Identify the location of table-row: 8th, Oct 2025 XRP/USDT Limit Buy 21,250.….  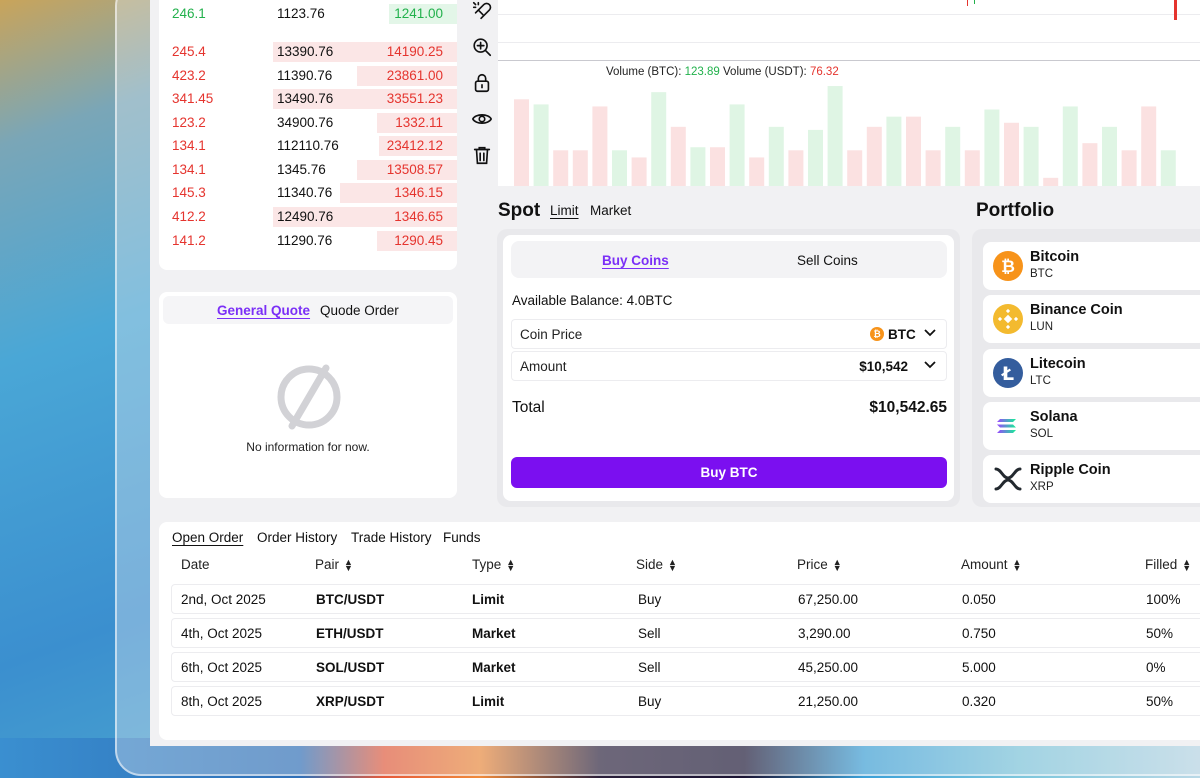
(685, 701).